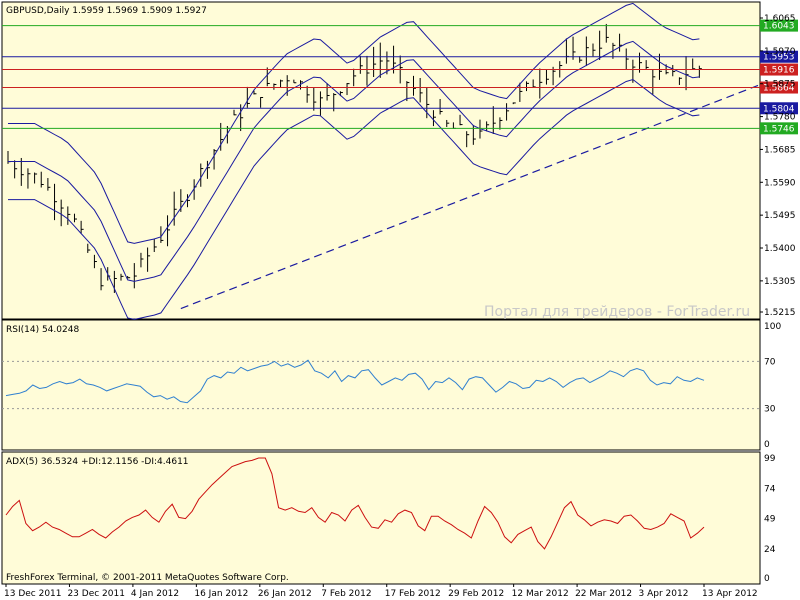  Describe the element at coordinates (106, 11) in the screenshot. I see `chart-title: GBPUSD,Daily 1.5959 1.5969 1.5909 1.5927` at that location.